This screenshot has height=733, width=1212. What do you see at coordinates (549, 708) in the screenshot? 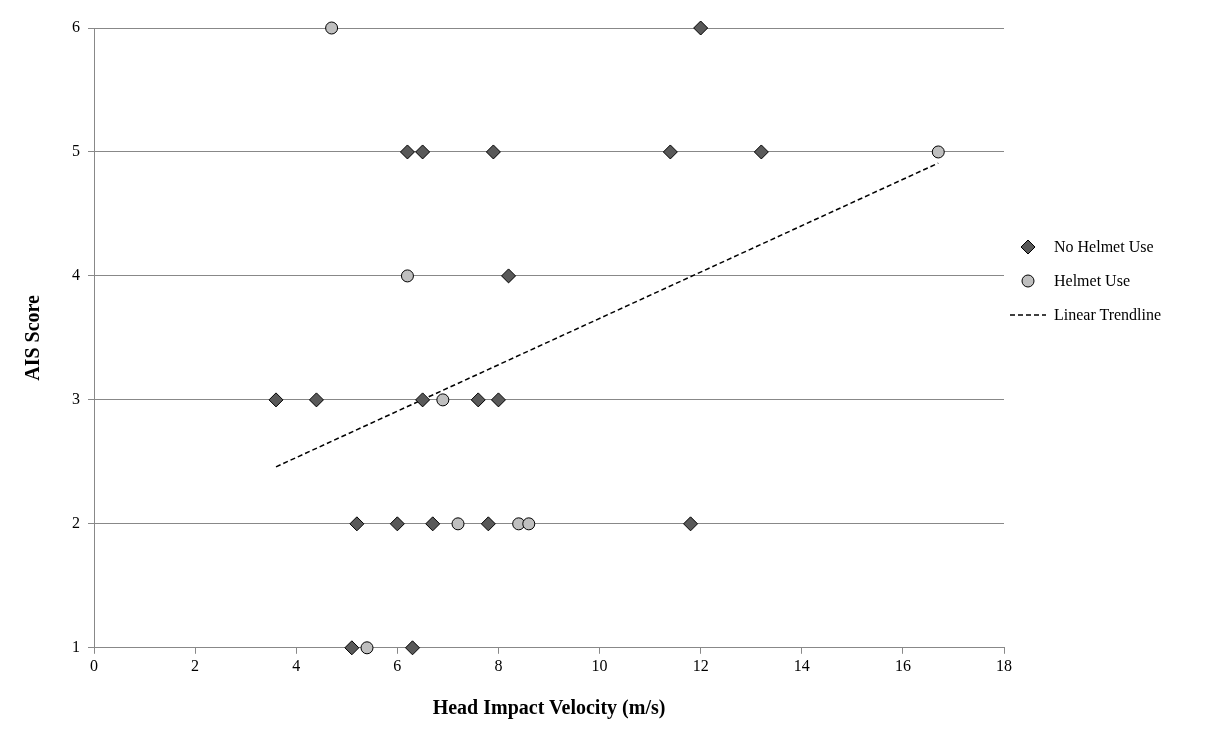
I see `x-axis-title: Head Impact Velocity (m/s)` at bounding box center [549, 708].